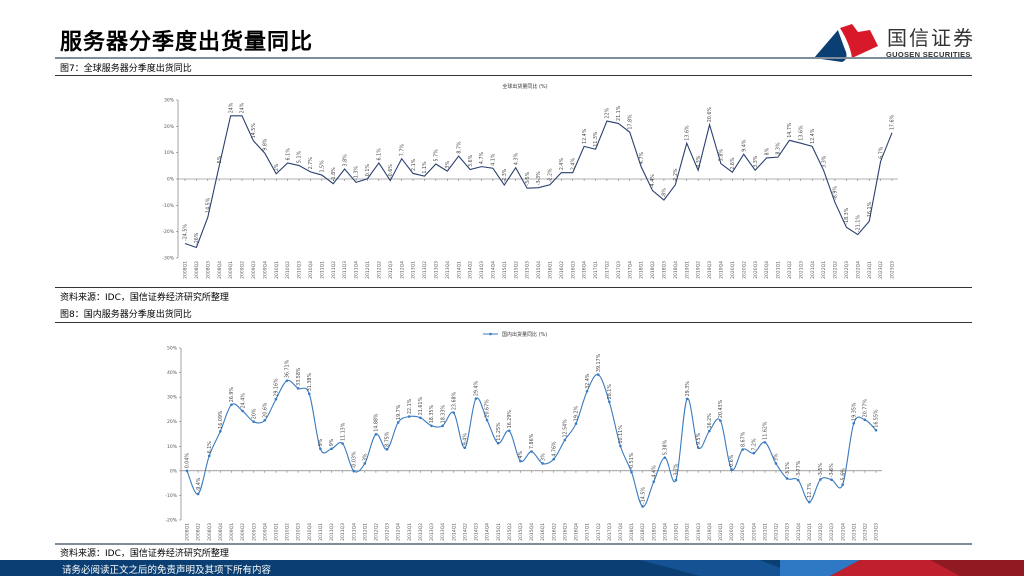 This screenshot has height=576, width=1024. I want to click on data-label: 29.3%, so click(688, 389).